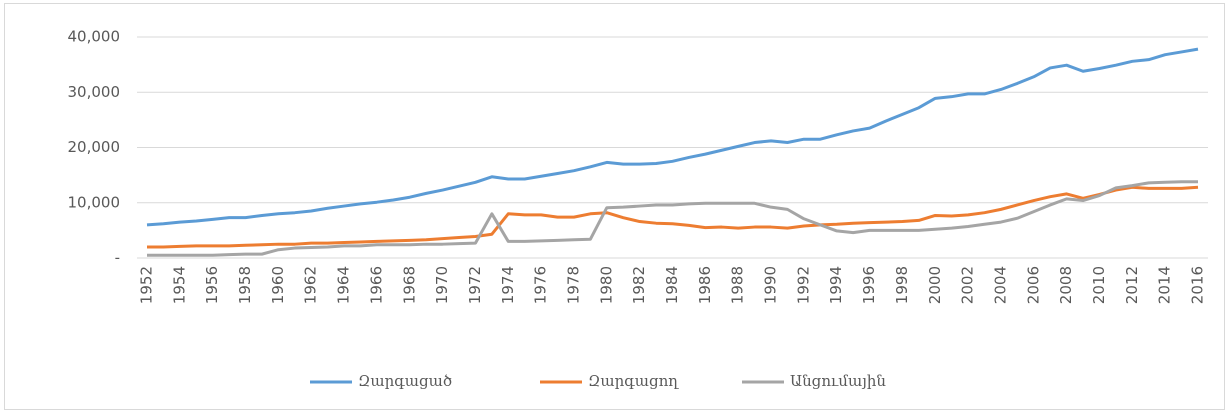 This screenshot has height=412, width=1230. Describe the element at coordinates (311, 285) in the screenshot. I see `x-tick-label: 1962` at that location.